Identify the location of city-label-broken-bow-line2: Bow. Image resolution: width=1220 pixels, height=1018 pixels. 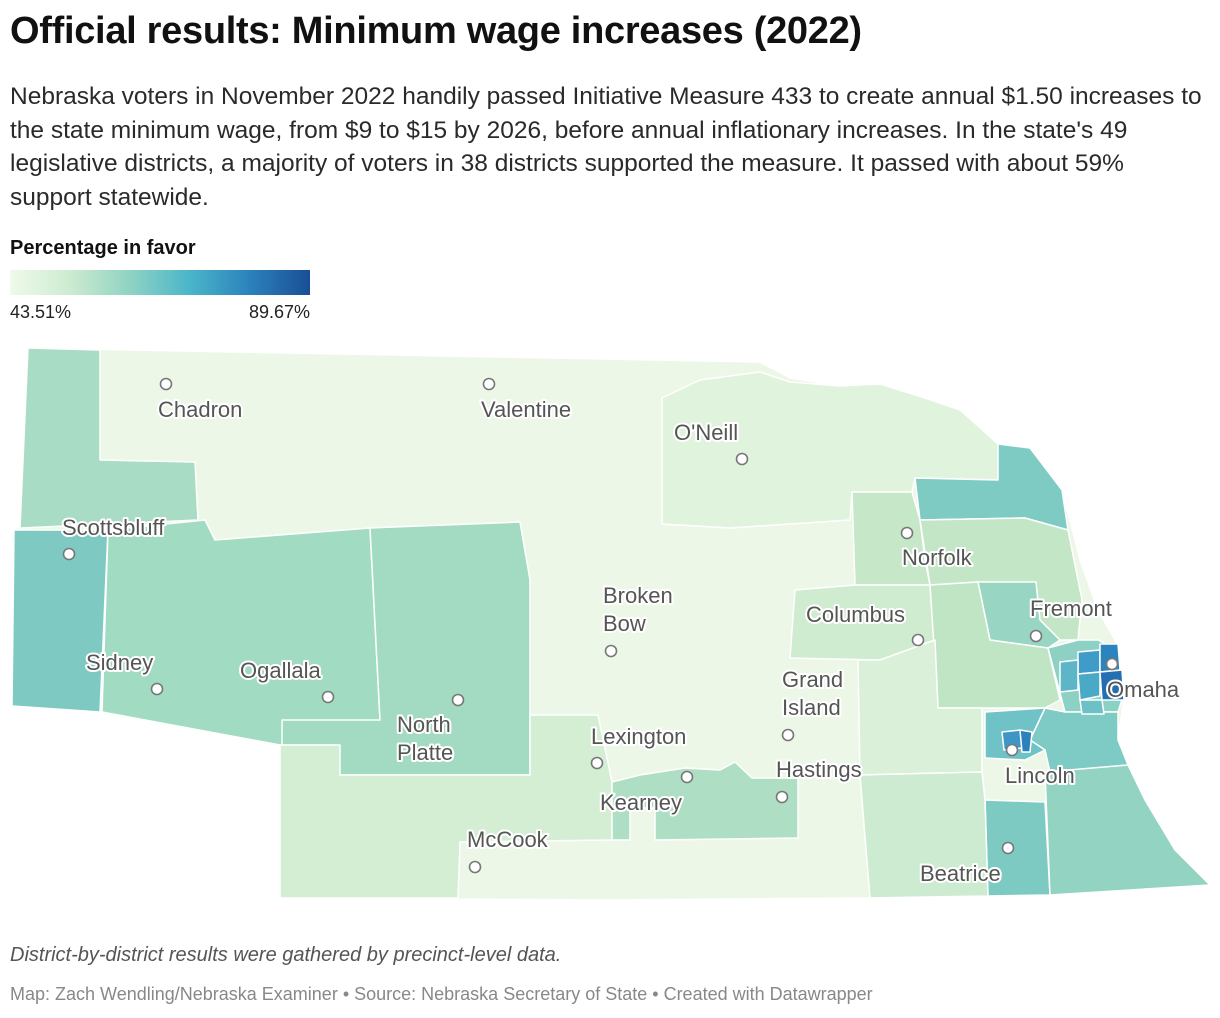
(624, 623).